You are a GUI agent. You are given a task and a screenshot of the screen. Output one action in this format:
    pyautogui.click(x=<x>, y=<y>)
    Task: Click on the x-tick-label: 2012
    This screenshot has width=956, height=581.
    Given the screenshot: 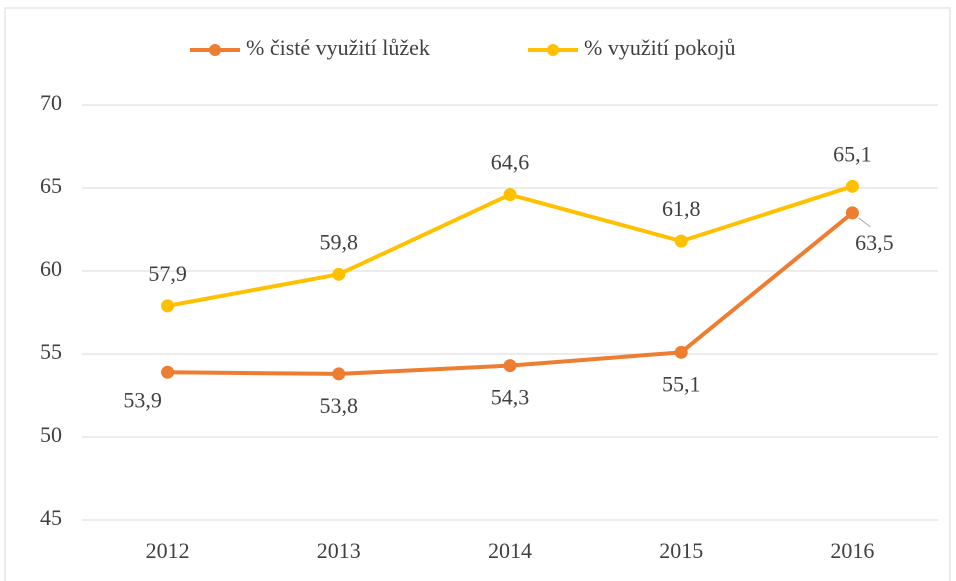 What is the action you would take?
    pyautogui.click(x=168, y=550)
    